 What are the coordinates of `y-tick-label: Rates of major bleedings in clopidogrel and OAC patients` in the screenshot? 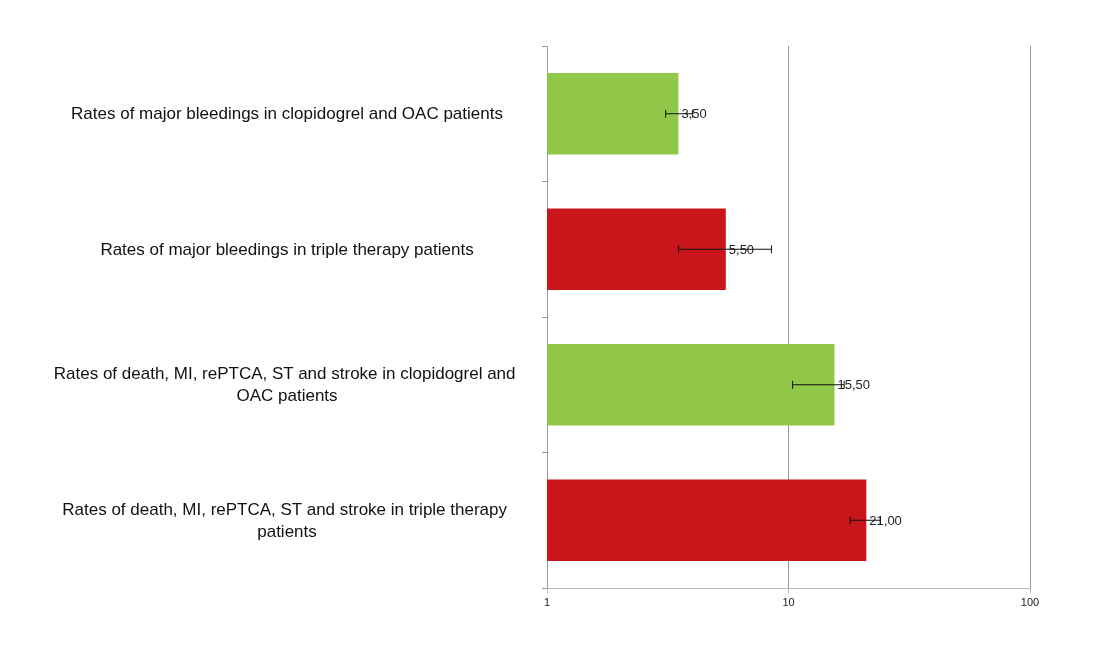 It's located at (287, 114).